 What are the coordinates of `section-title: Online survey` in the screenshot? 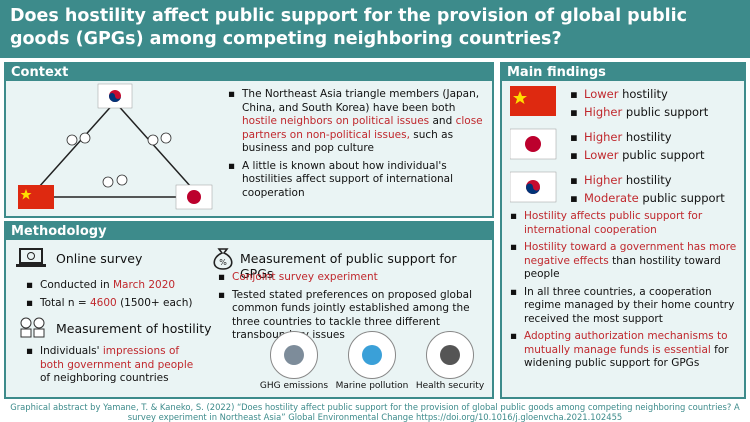 It's located at (99, 258).